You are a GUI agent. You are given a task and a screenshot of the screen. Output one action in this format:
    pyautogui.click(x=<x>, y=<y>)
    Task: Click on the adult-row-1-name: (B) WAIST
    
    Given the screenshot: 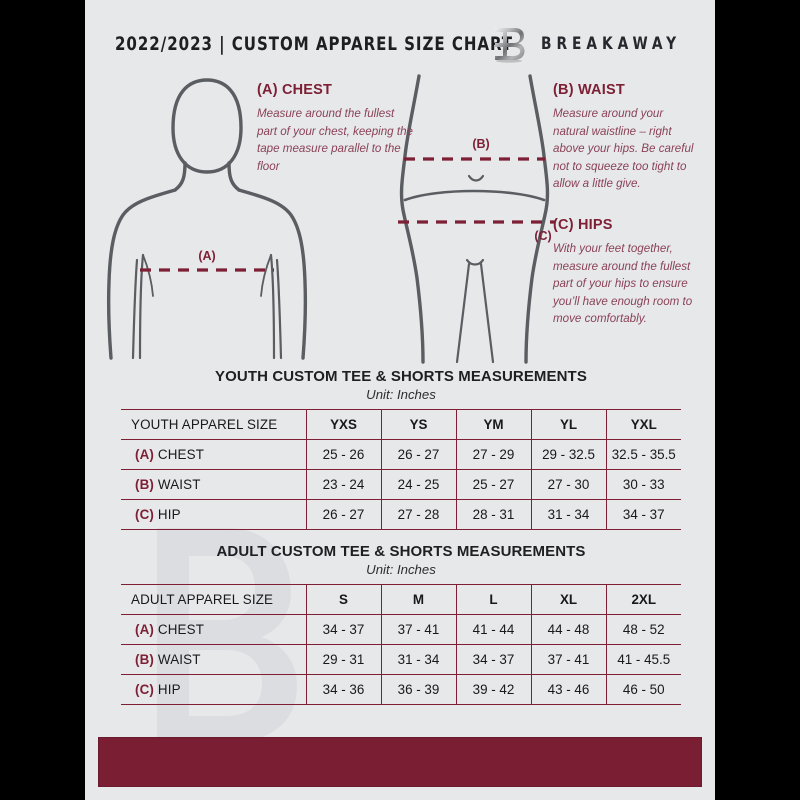 What is the action you would take?
    pyautogui.click(x=214, y=659)
    